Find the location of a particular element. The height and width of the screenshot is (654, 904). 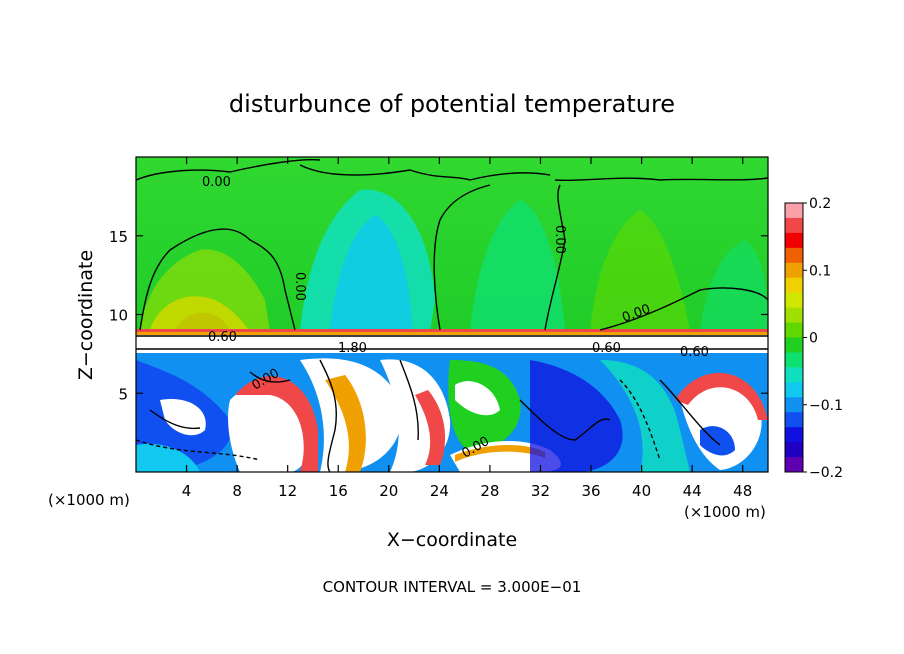

x-unit-right: (×1000 m) is located at coordinates (725, 512).